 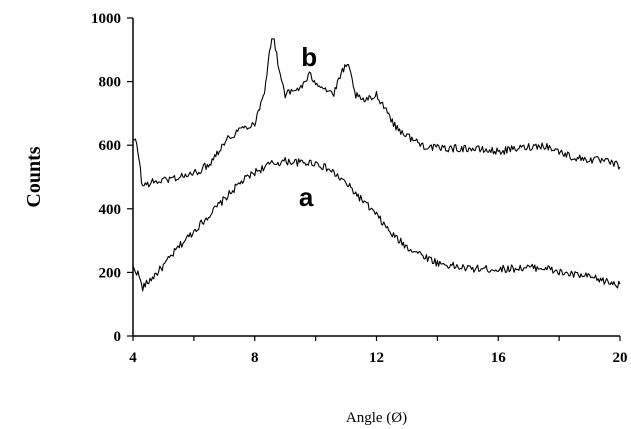 I want to click on x-axis-title: Angle (Ø), so click(x=376, y=418).